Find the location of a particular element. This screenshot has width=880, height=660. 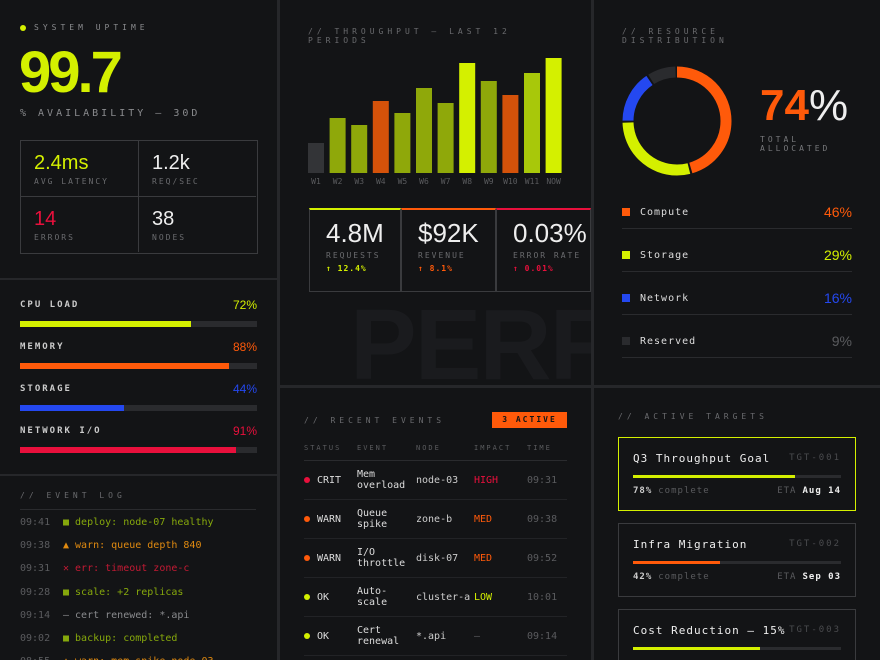

log-time: 09:38 is located at coordinates (35, 546).